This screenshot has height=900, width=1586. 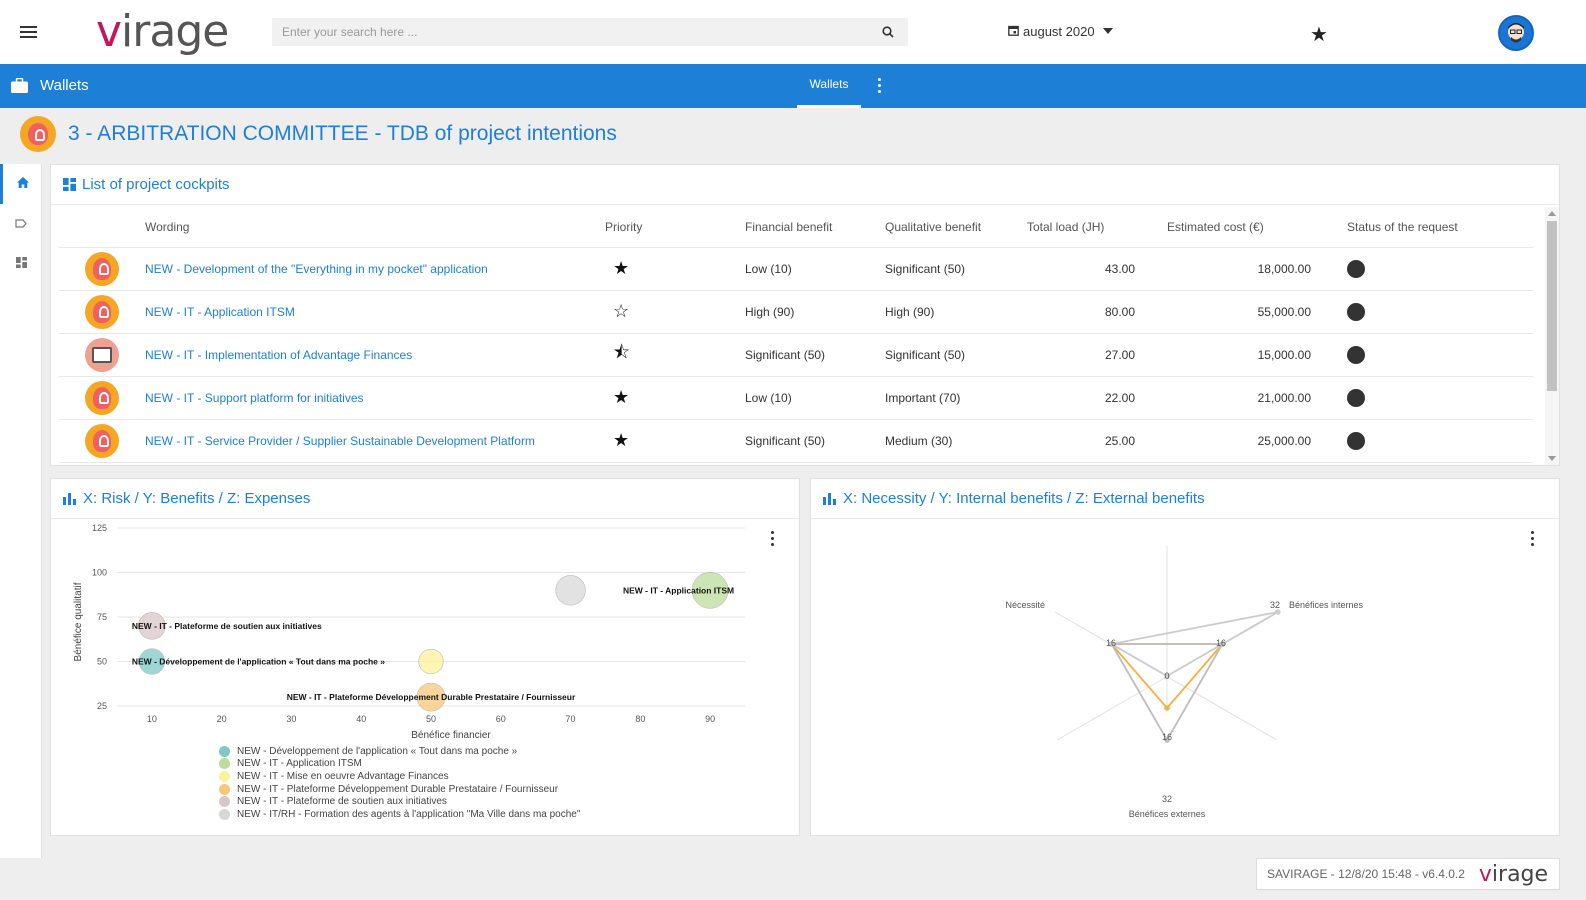 What do you see at coordinates (64, 85) in the screenshot?
I see `section-title: Wallets` at bounding box center [64, 85].